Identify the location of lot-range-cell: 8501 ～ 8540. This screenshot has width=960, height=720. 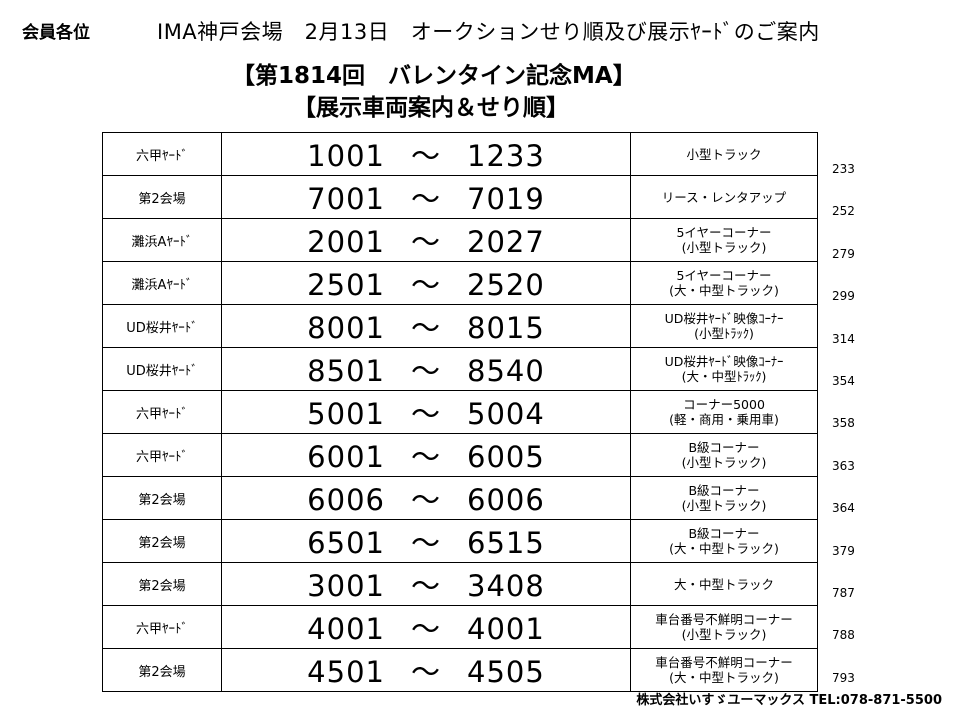
(426, 369).